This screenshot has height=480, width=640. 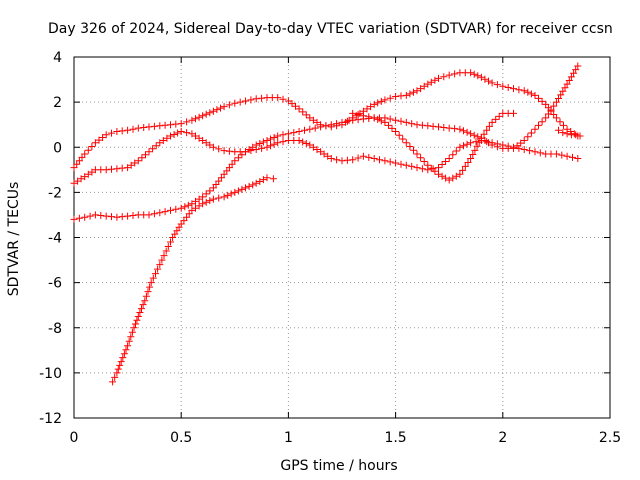 What do you see at coordinates (346, 438) in the screenshot?
I see `x-tick-labels: 0 0.5 1 1.5 2 2.5` at bounding box center [346, 438].